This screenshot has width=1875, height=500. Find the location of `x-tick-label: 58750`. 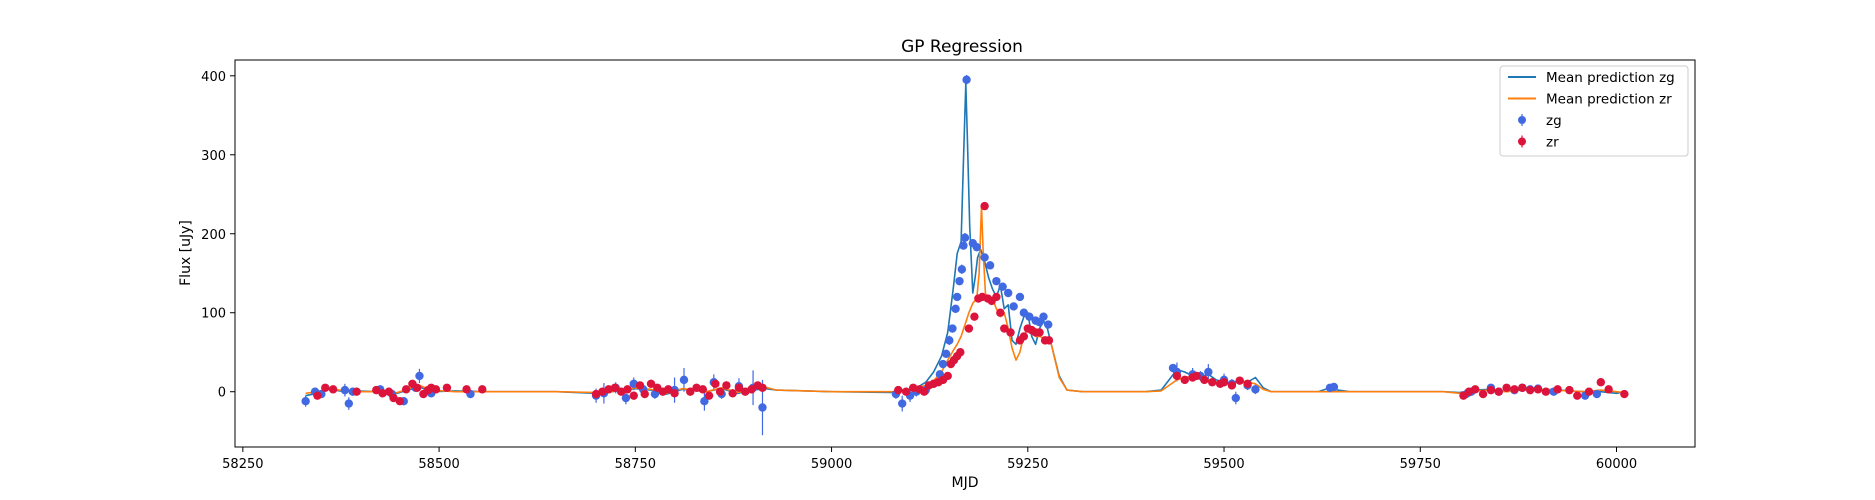

x-tick-label: 58750 is located at coordinates (635, 464).